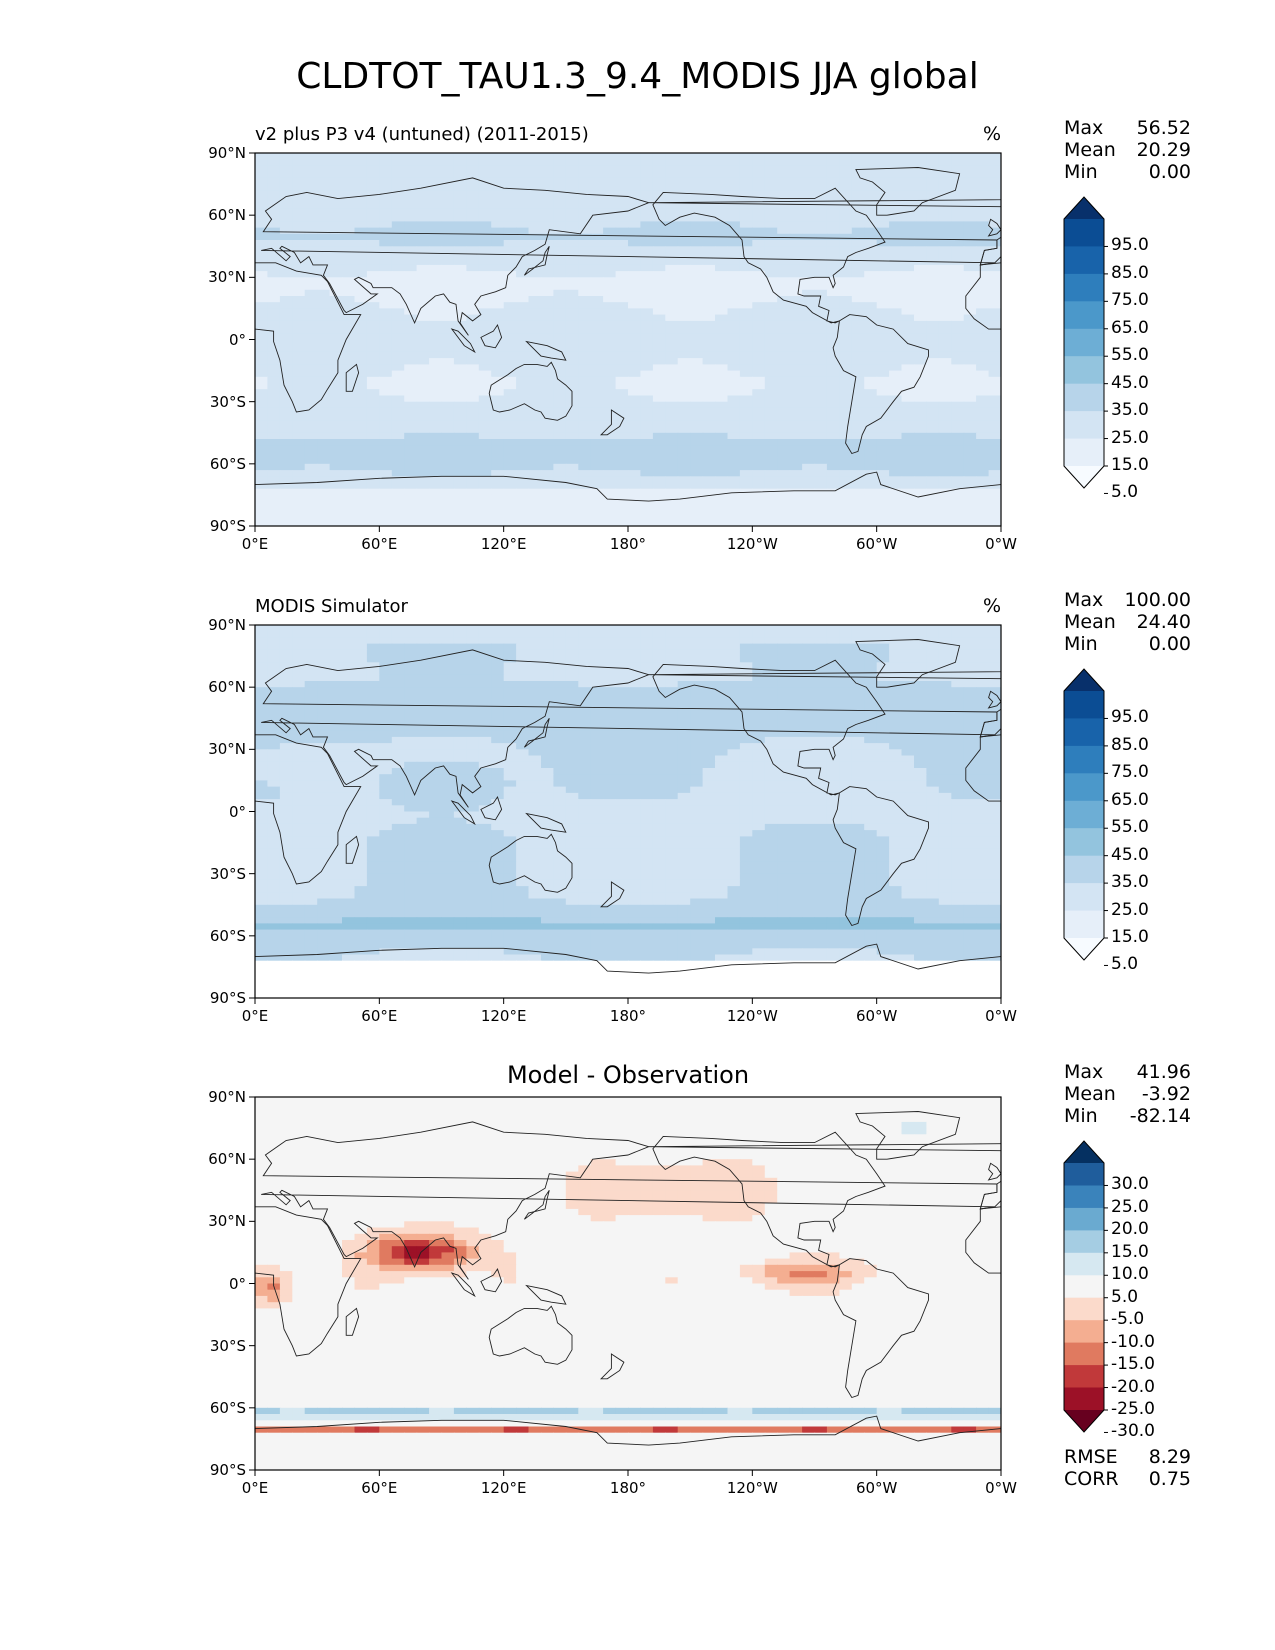 The image size is (1275, 1650). Describe the element at coordinates (1084, 949) in the screenshot. I see `colorbar-extend-bottom` at that location.